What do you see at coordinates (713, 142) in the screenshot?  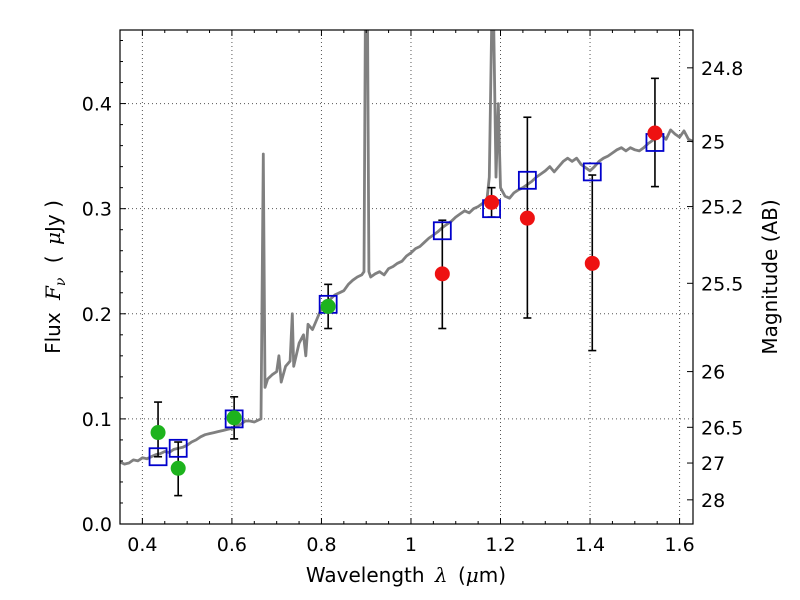 I see `y2-tick-label: 25` at bounding box center [713, 142].